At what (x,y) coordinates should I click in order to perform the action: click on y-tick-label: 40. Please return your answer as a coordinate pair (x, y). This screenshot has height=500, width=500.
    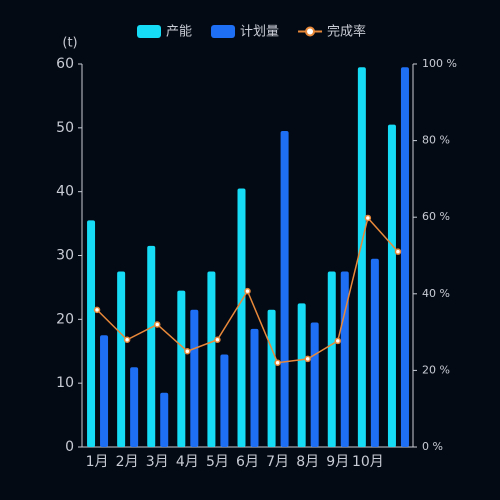
    Looking at the image, I should click on (65, 192).